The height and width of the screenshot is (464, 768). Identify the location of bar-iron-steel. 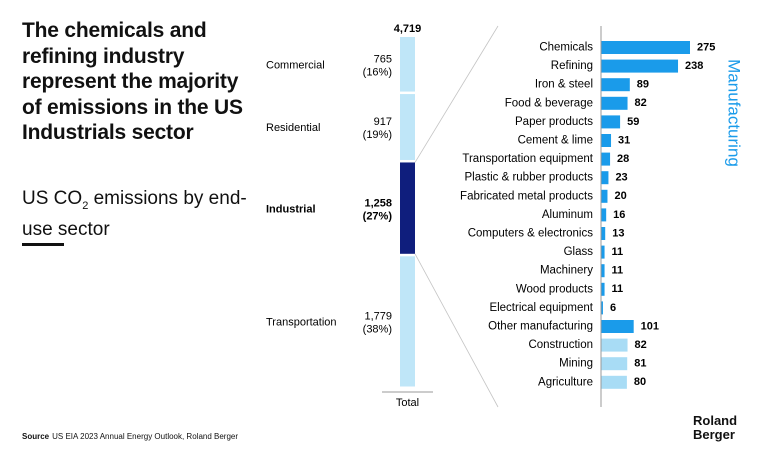
(615, 85).